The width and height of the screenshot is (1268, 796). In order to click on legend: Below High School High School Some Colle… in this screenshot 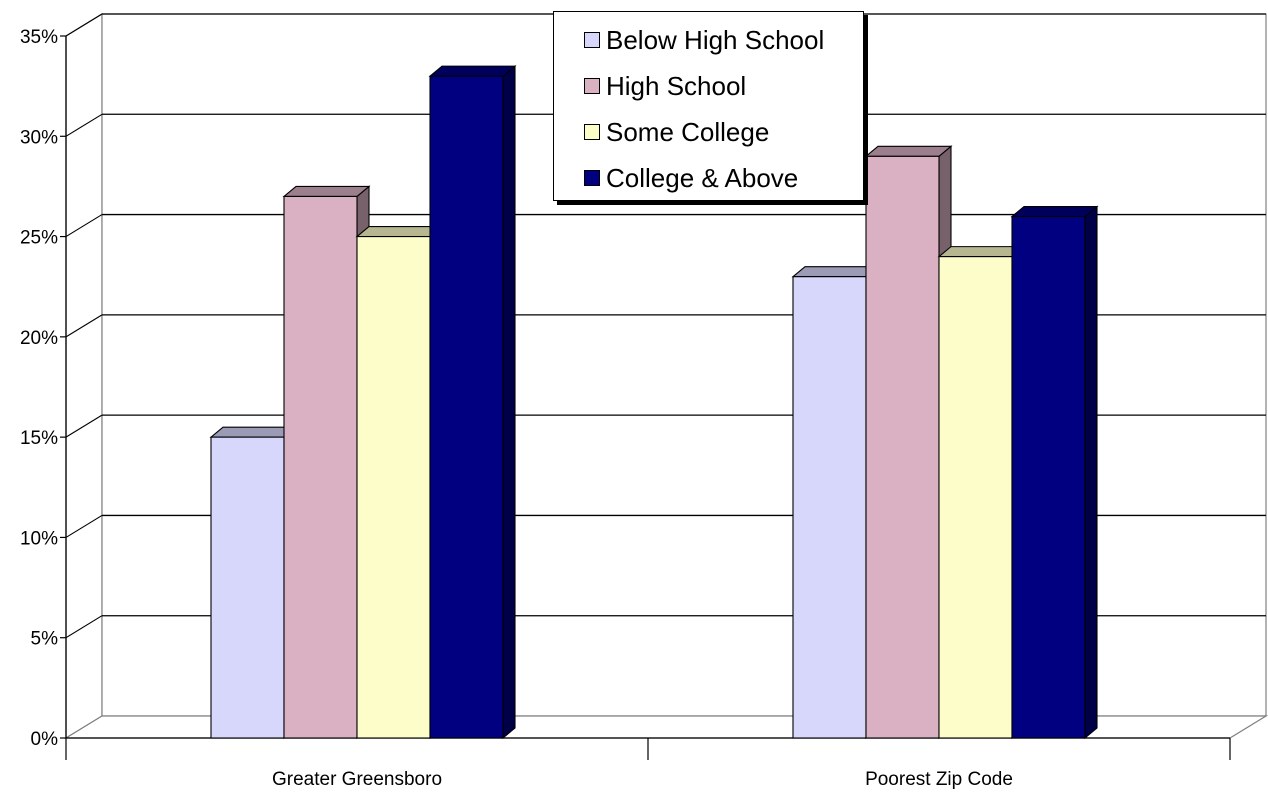, I will do `click(708, 106)`.